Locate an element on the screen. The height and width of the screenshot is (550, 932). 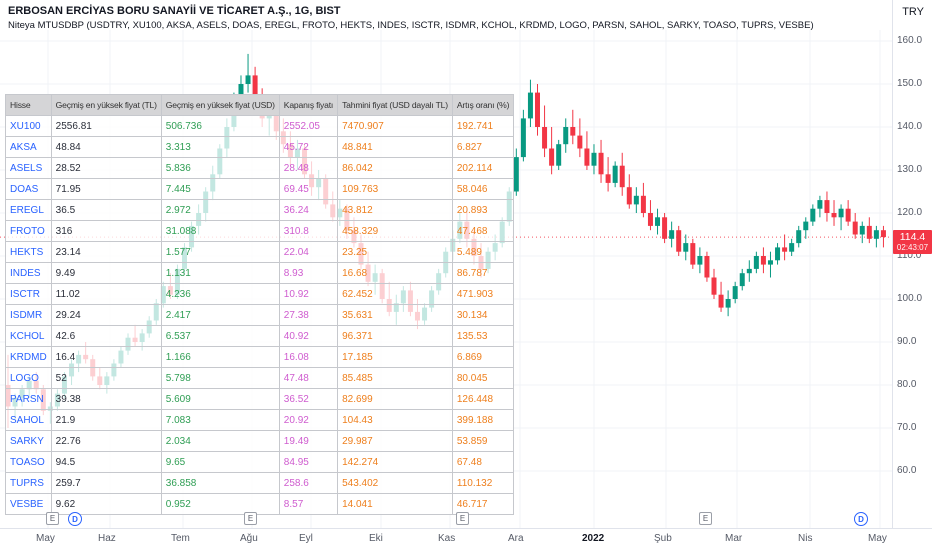
value-cell: 135.53 is located at coordinates (483, 336).